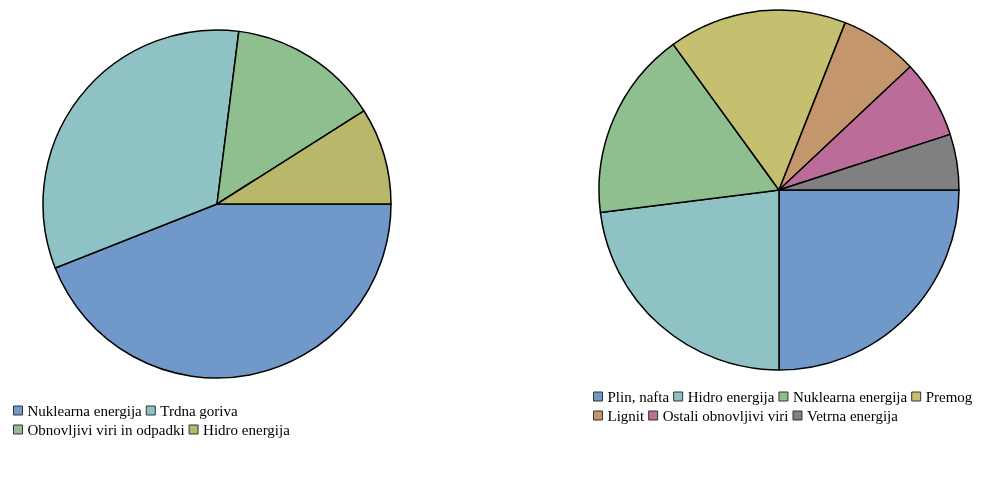  What do you see at coordinates (199, 410) in the screenshot?
I see `legend-label: Trdna goriva` at bounding box center [199, 410].